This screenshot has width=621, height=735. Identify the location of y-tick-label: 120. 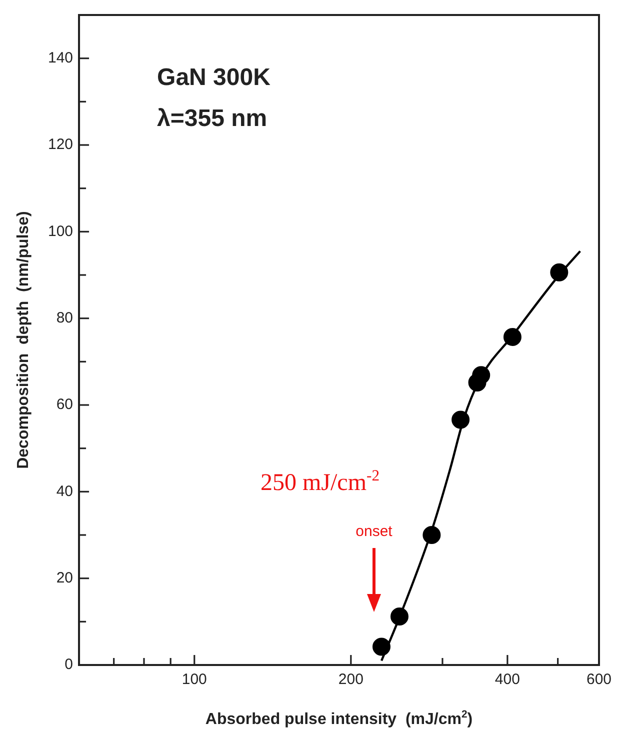
(61, 145).